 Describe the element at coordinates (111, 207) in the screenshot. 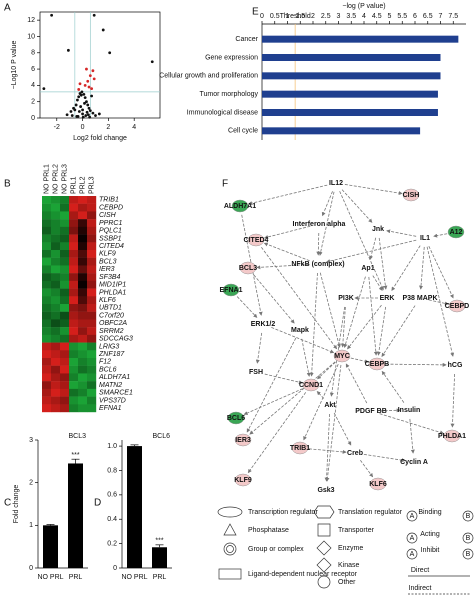

I see `row-label: CEBPD` at that location.